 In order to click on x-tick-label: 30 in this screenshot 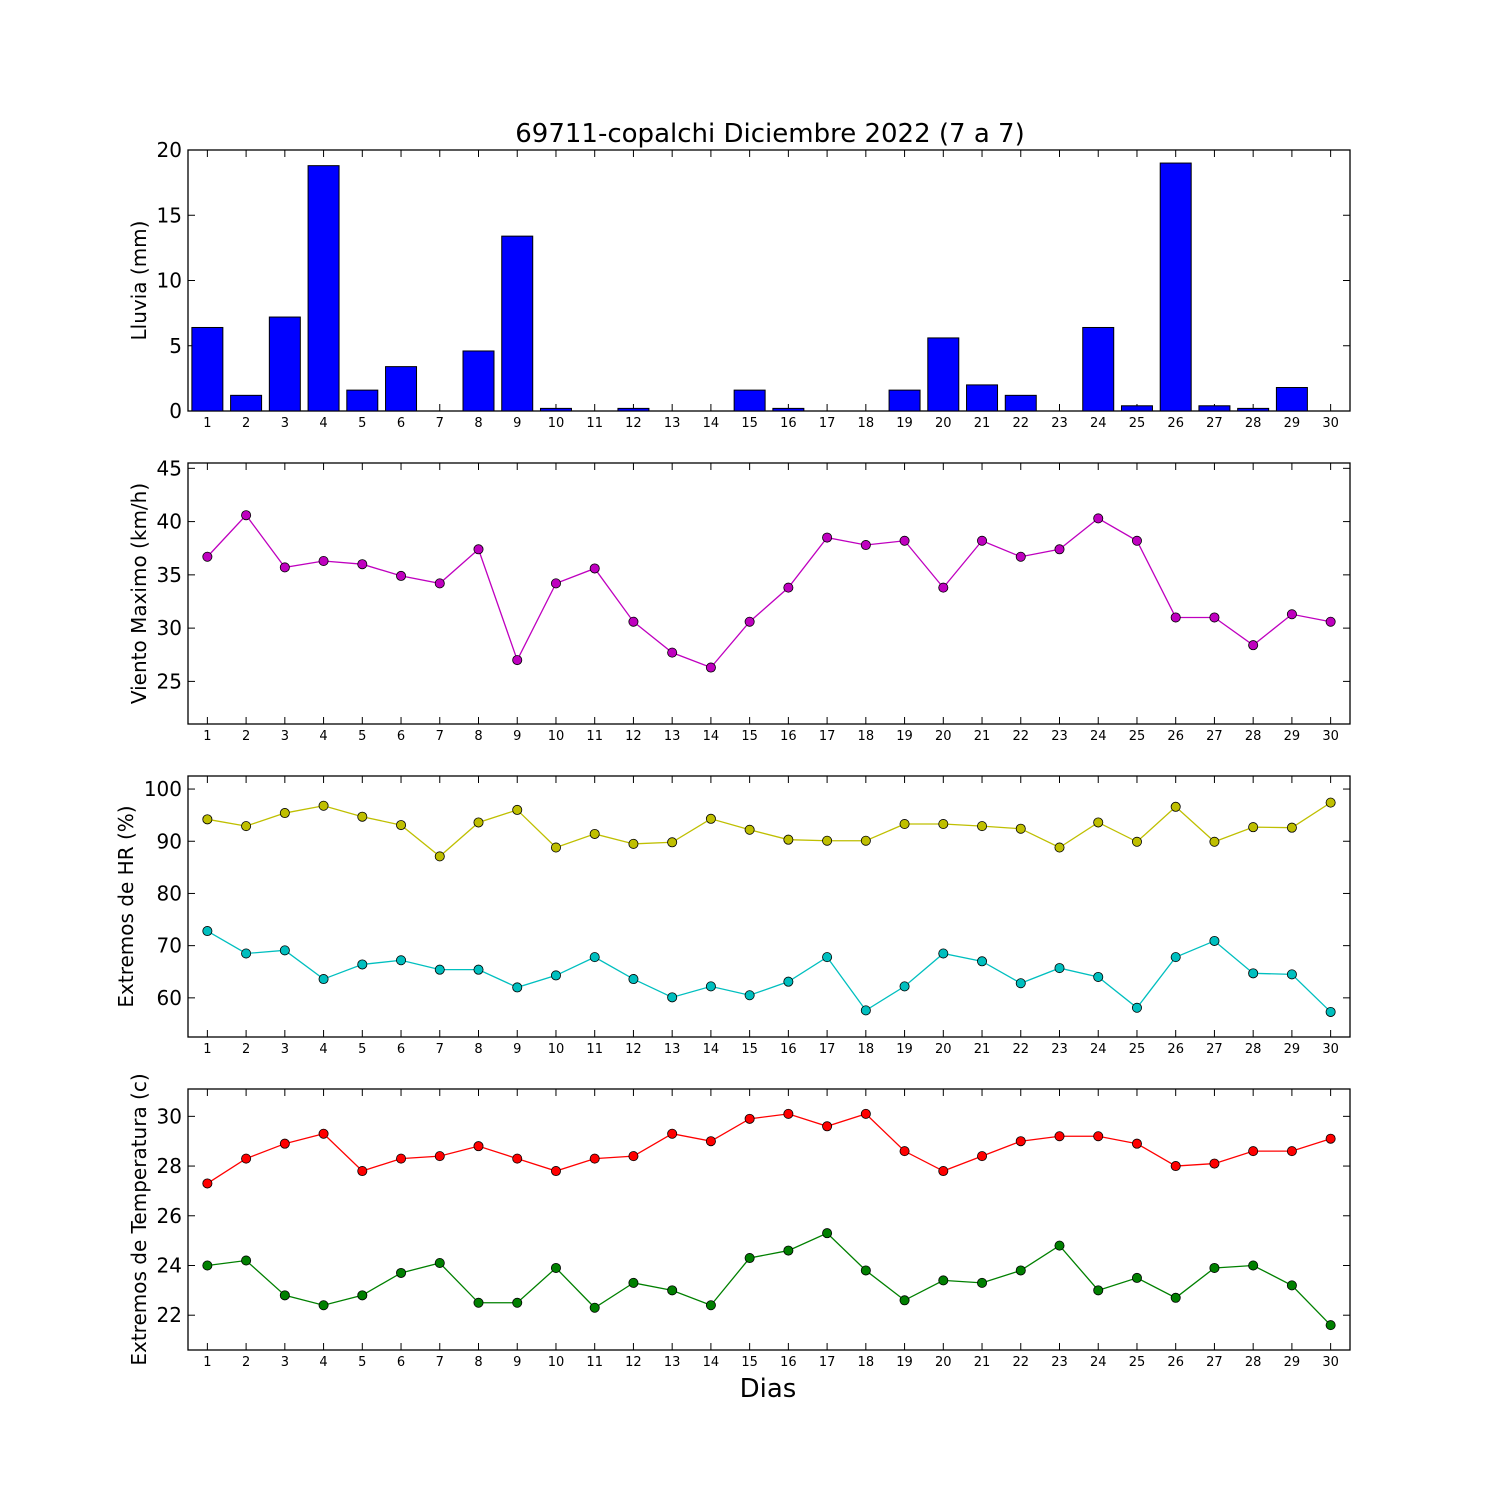, I will do `click(1330, 423)`.